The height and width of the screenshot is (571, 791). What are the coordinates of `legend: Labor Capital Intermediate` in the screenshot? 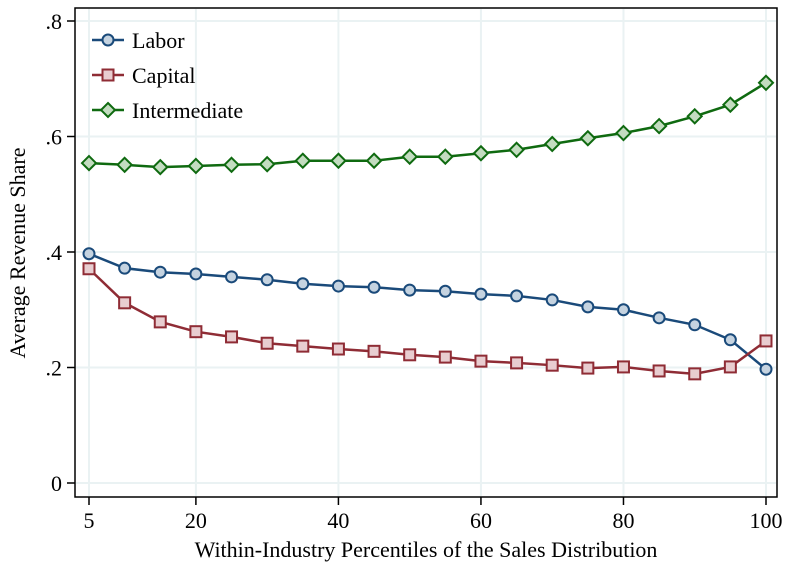 It's located at (167, 75).